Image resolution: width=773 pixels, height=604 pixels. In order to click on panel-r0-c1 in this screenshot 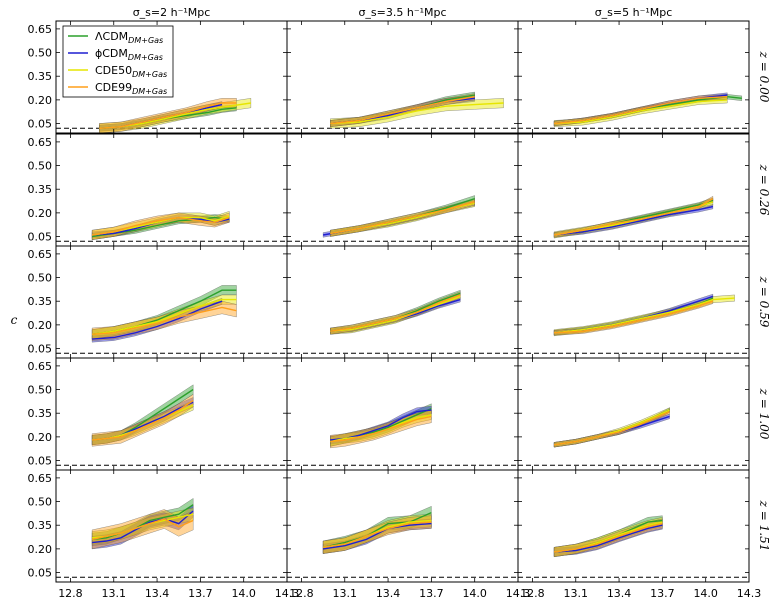, I will do `click(402, 77)`.